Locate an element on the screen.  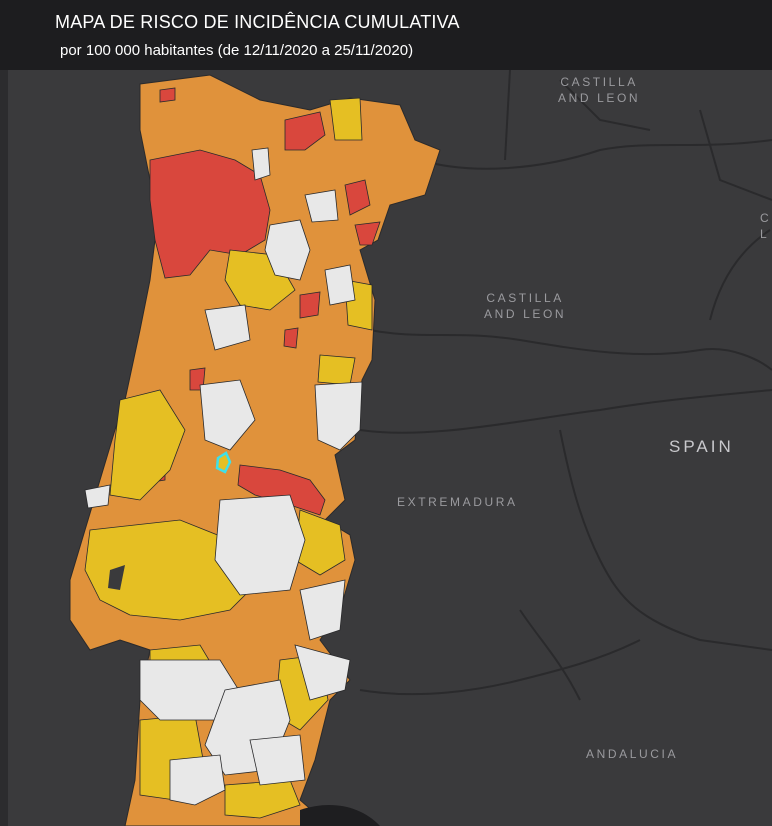
region-low-guarda is located at coordinates (340, 285).